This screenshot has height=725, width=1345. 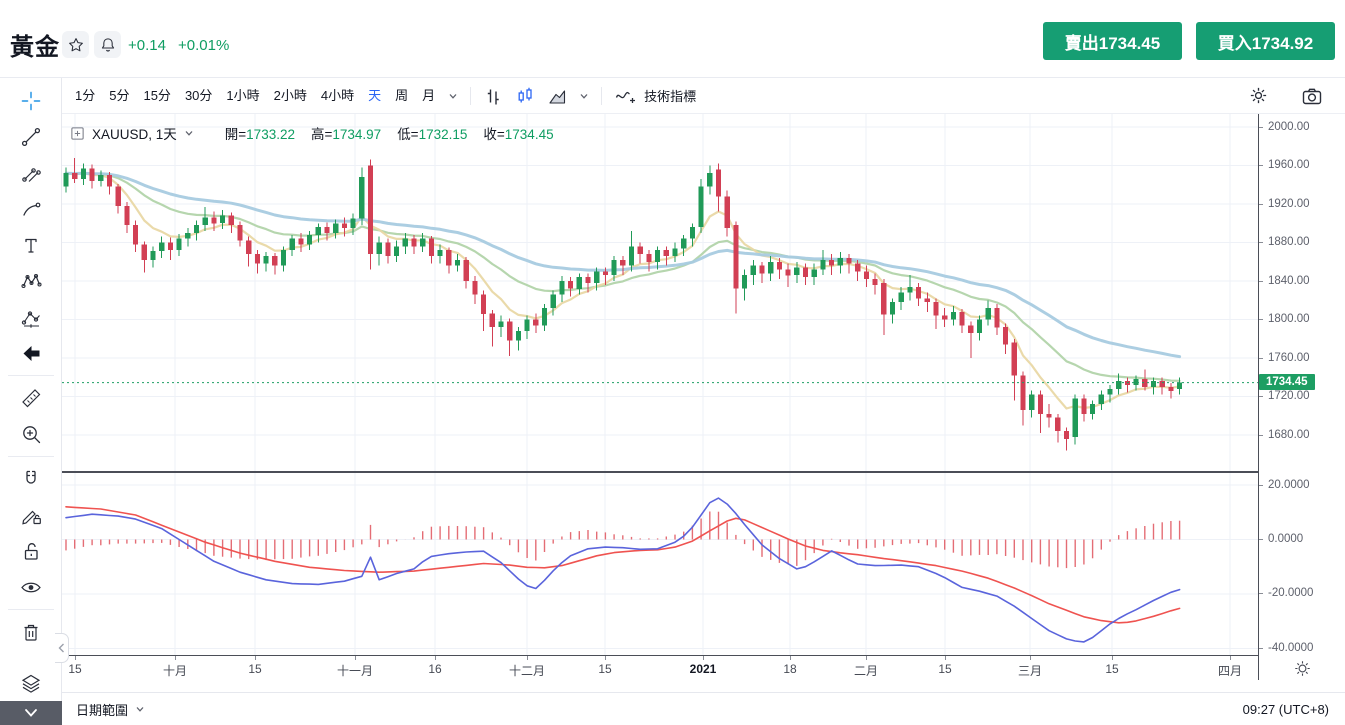 What do you see at coordinates (31, 632) in the screenshot?
I see `remove-tool` at bounding box center [31, 632].